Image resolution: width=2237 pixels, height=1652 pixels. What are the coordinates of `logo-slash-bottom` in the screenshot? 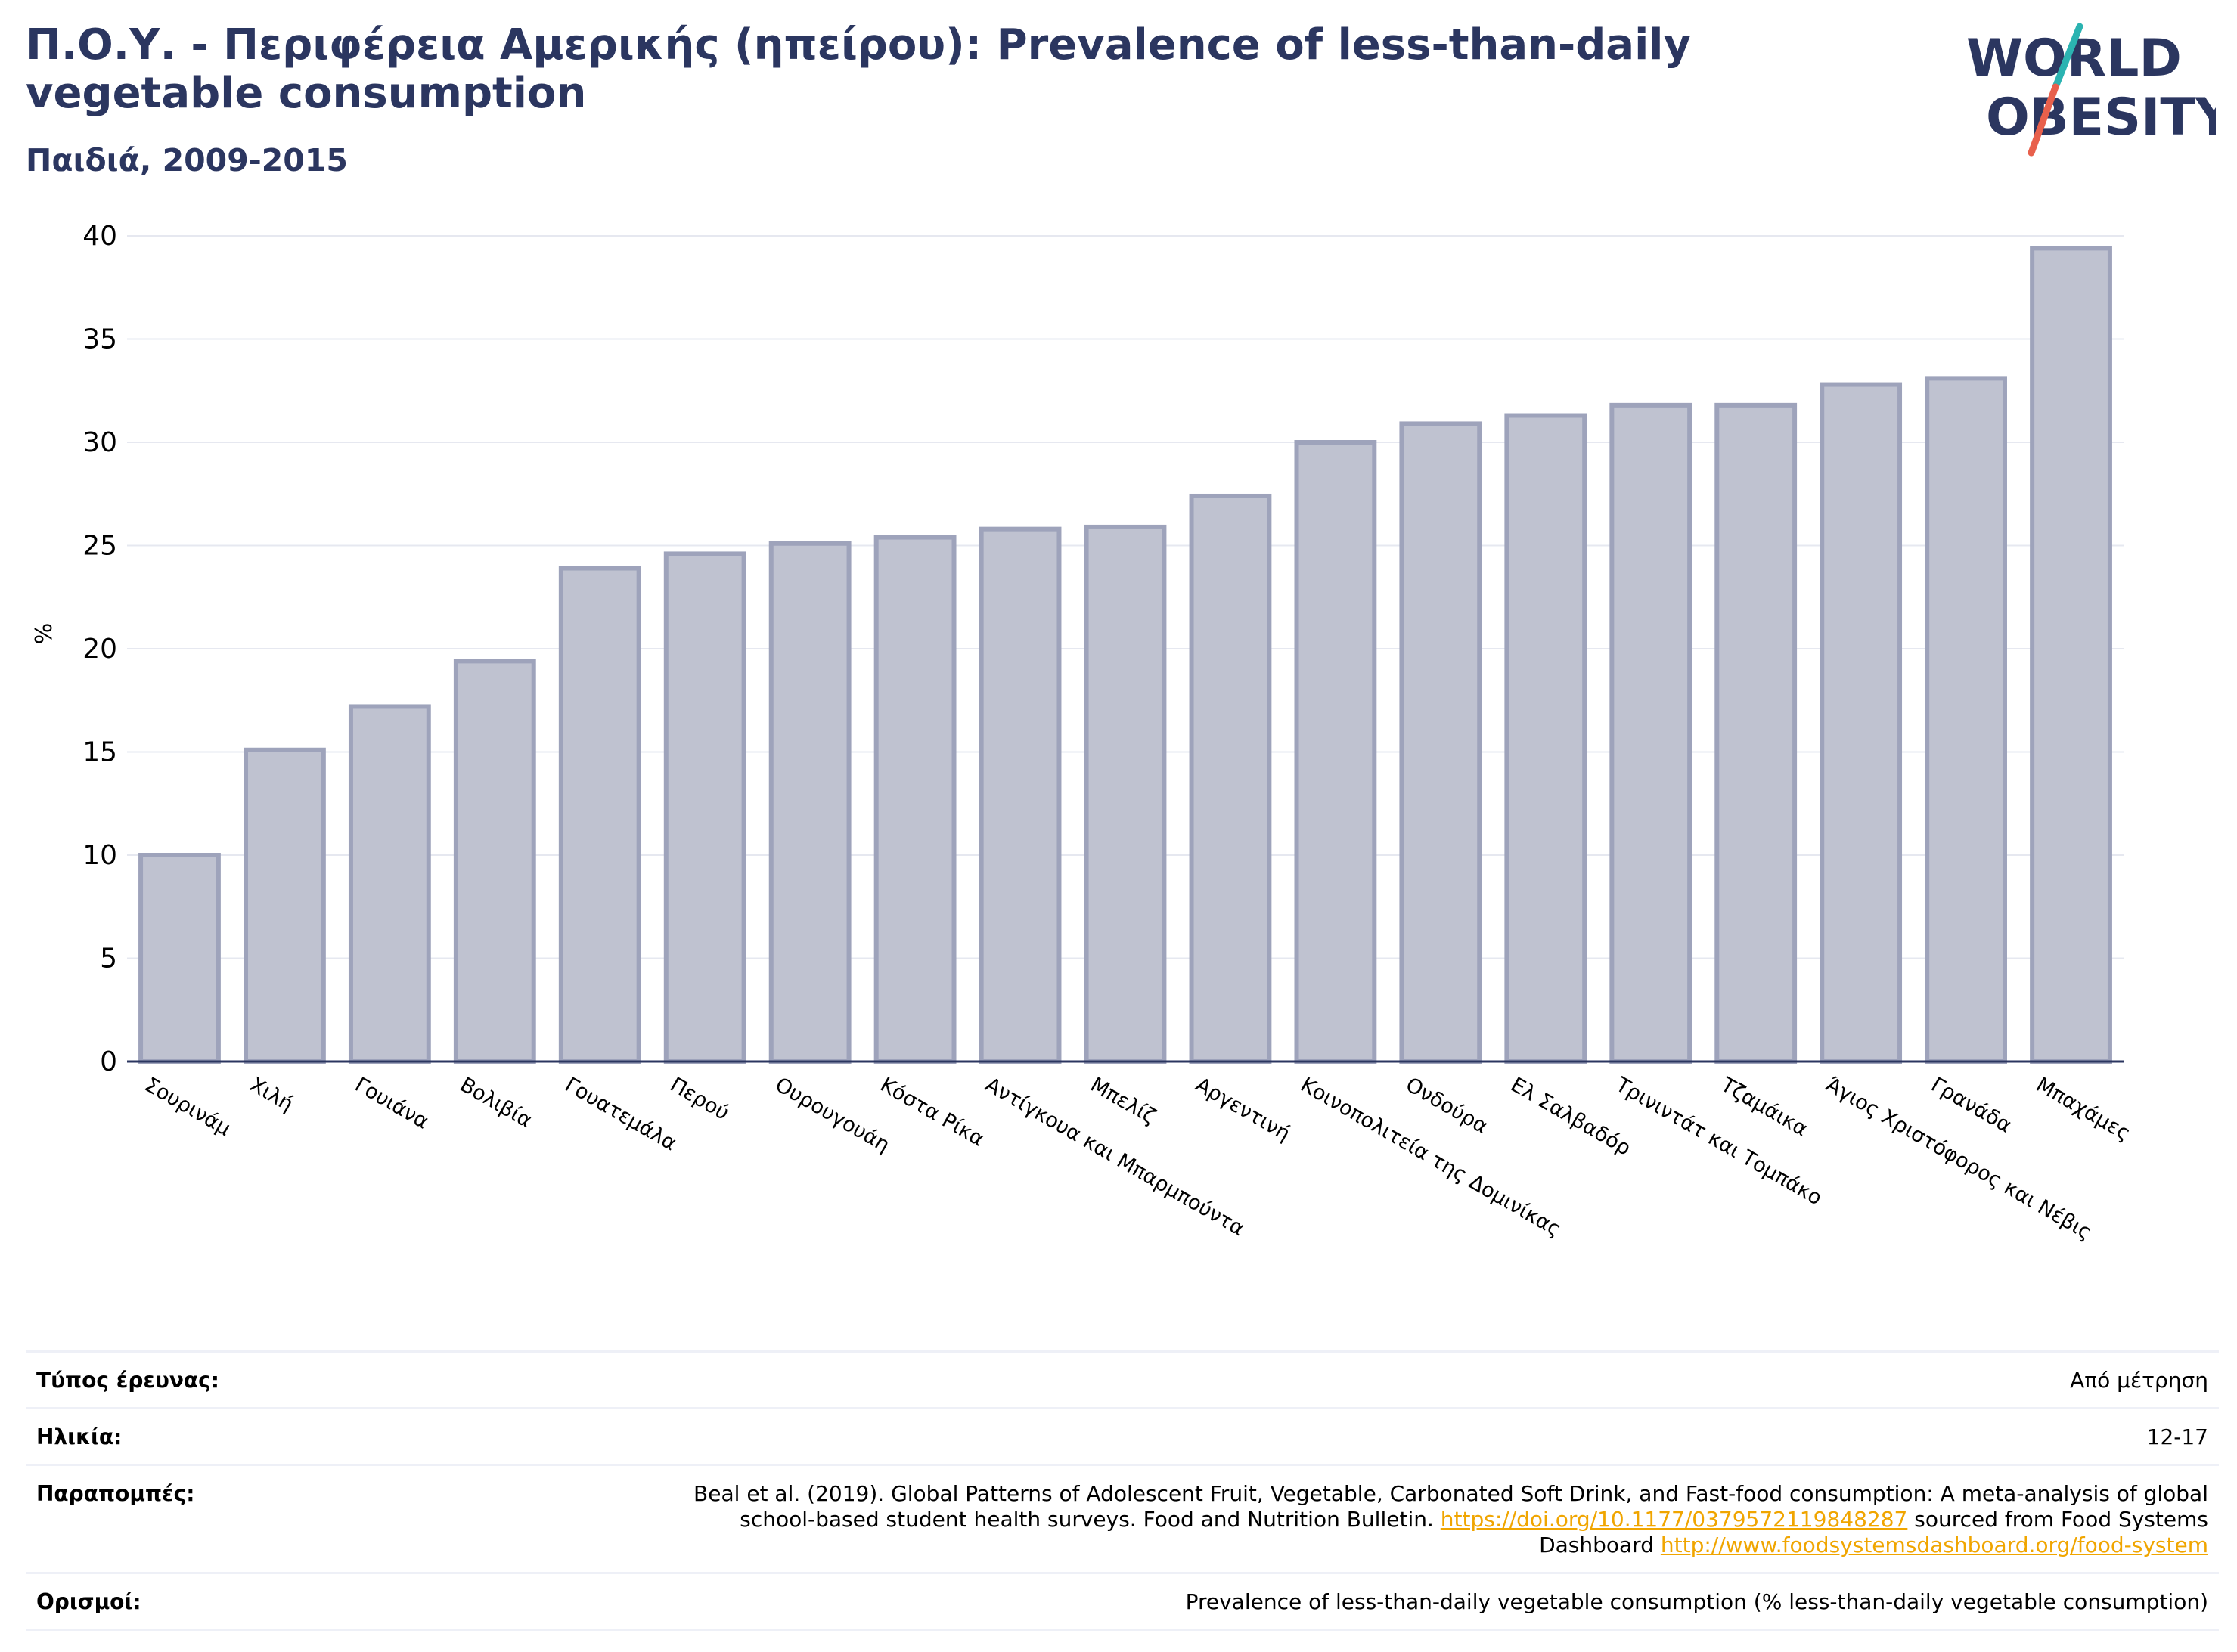 It's located at (2043, 120).